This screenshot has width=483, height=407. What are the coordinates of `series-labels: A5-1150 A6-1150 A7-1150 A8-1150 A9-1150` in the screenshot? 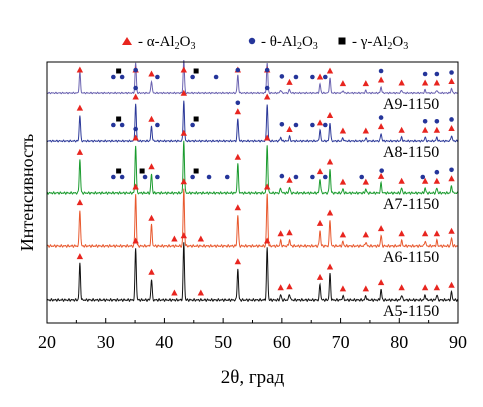 It's located at (411, 208).